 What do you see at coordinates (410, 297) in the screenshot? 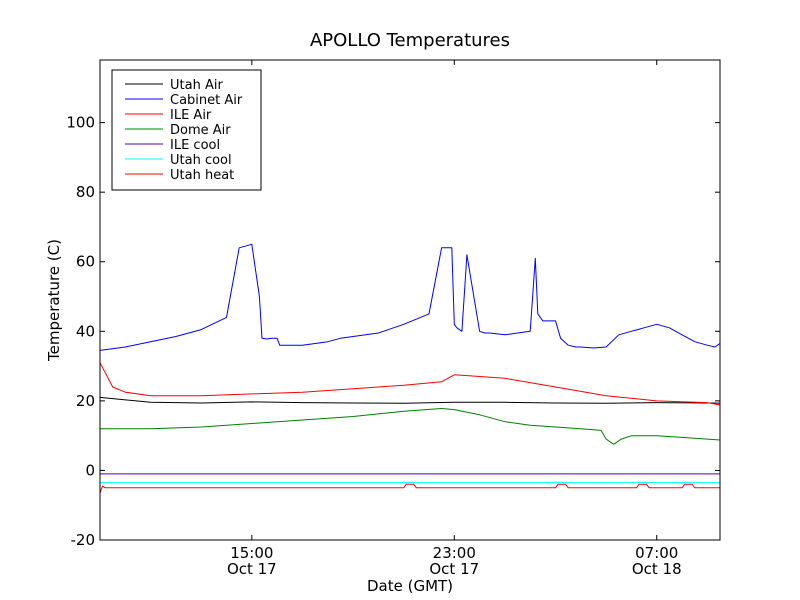
I see `series-line-cabinet-air` at bounding box center [410, 297].